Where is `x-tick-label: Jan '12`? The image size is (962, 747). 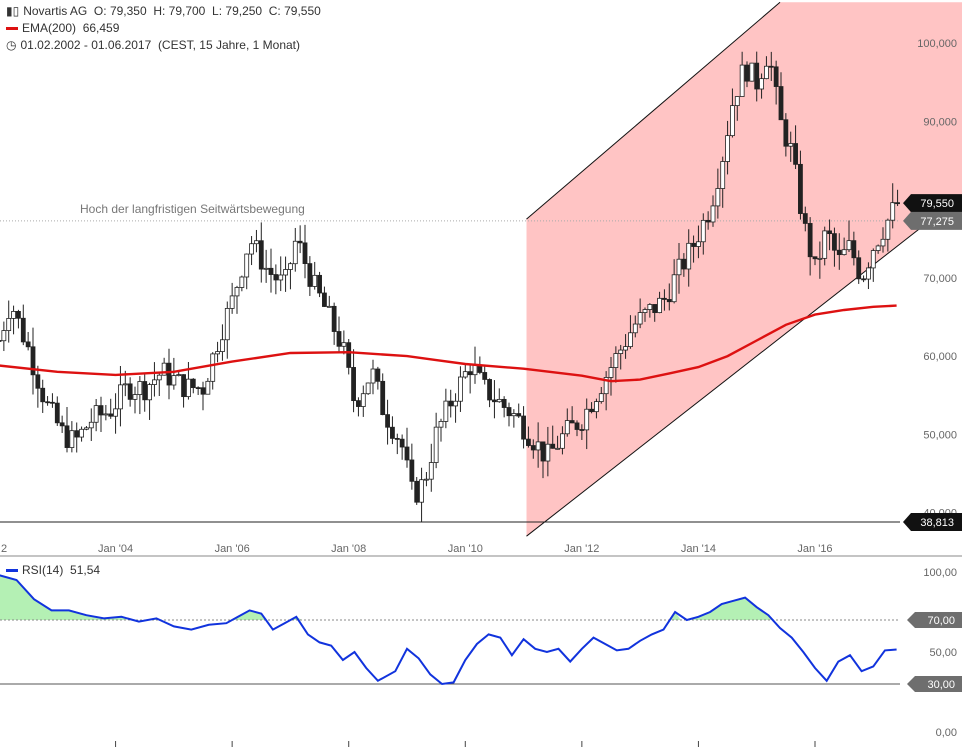 x-tick-label: Jan '12 is located at coordinates (581, 549).